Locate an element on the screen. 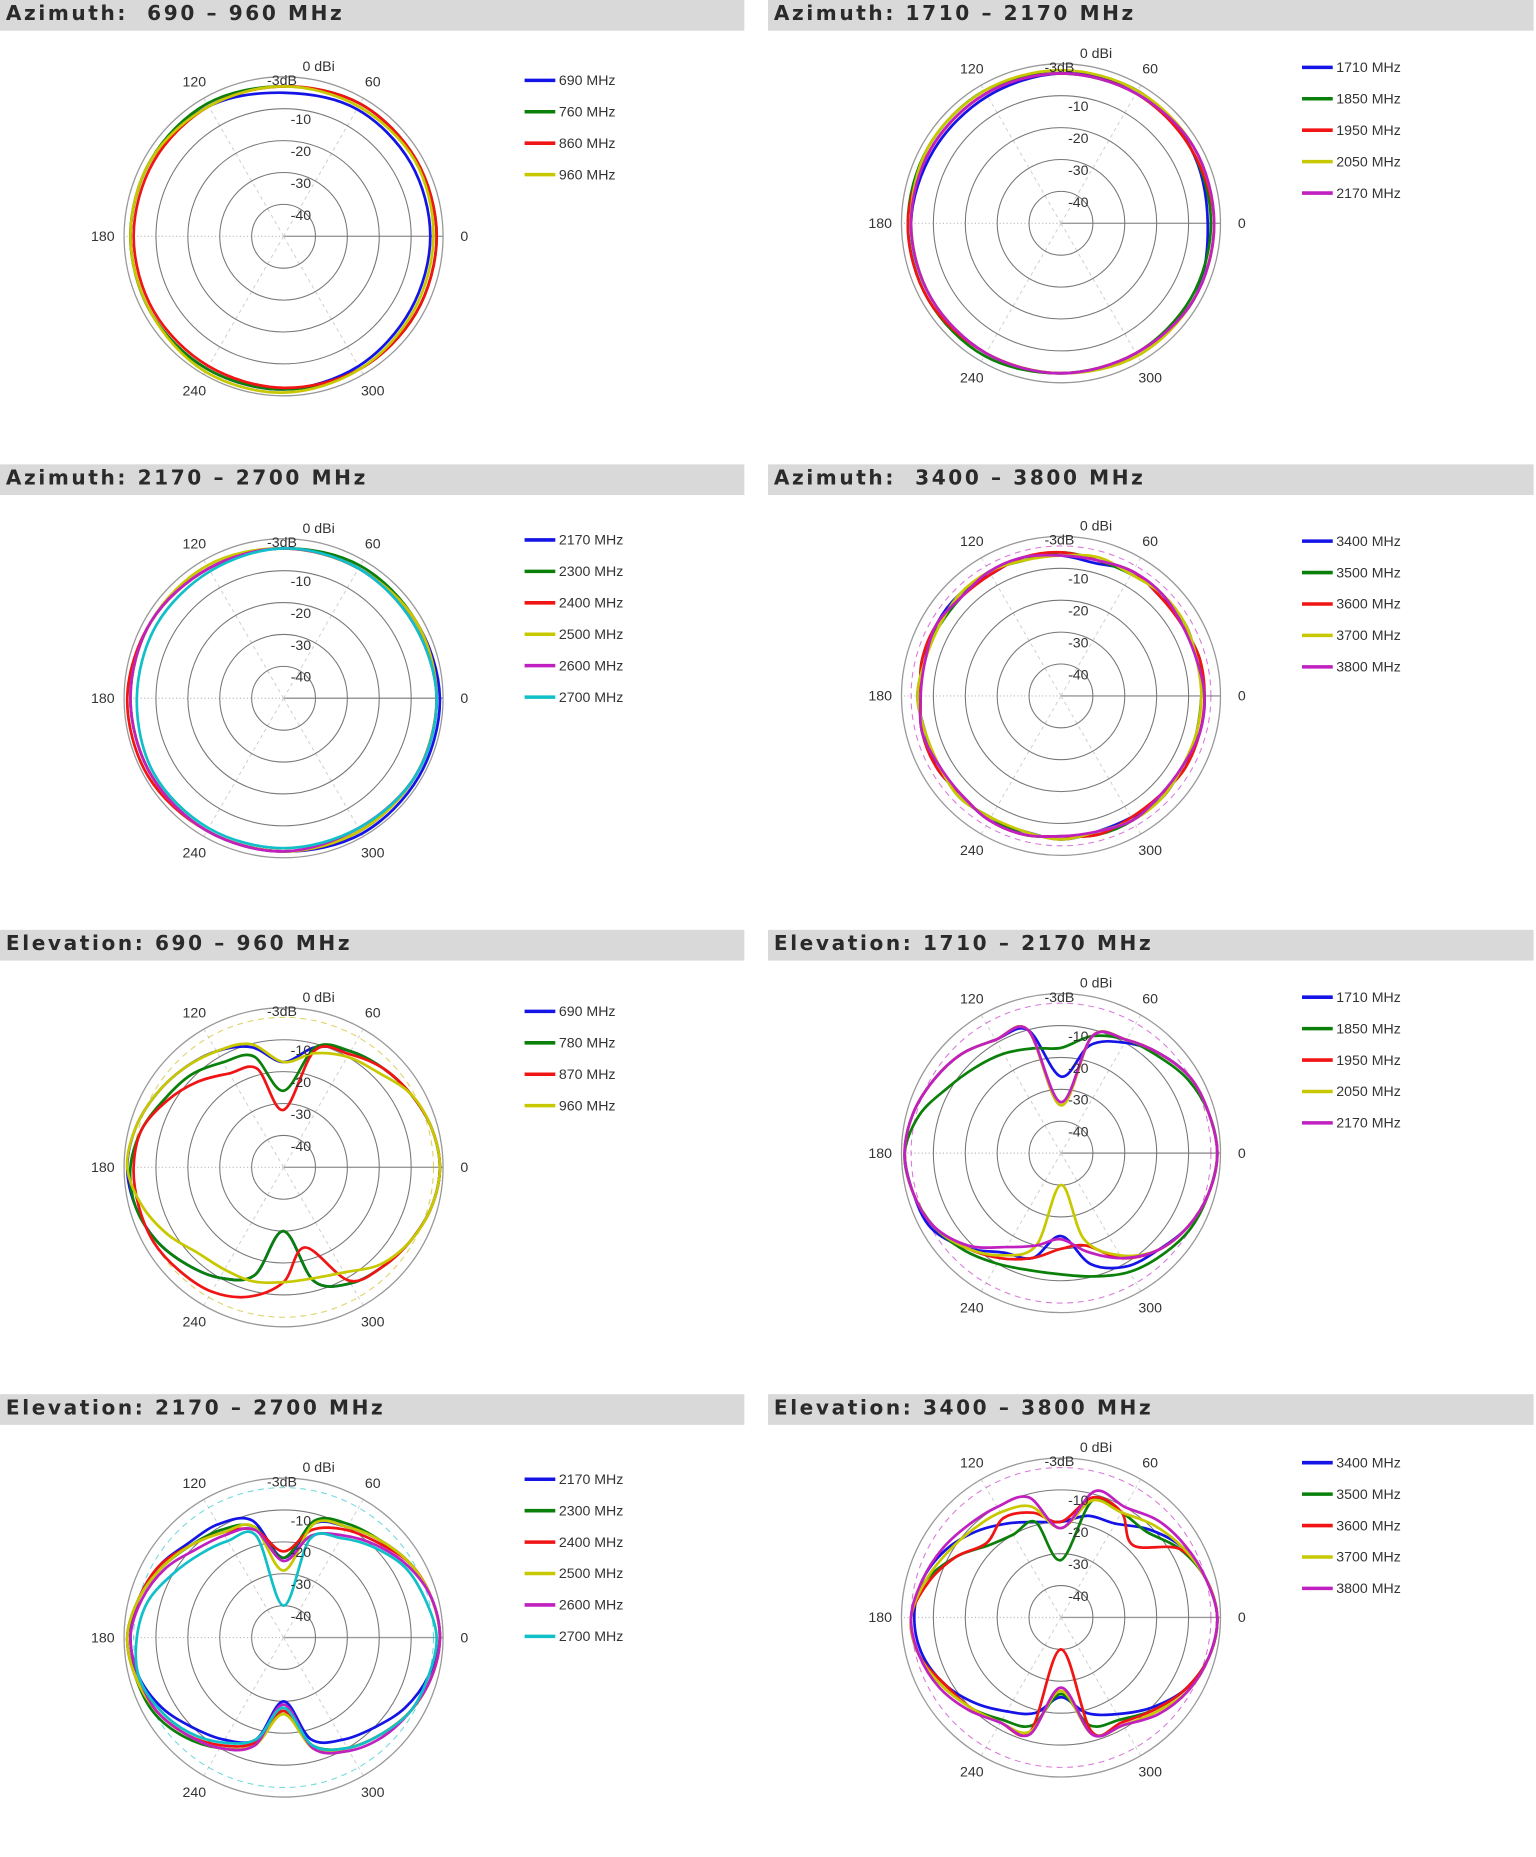 The image size is (1536, 1857). legend-label: 1950 MHz is located at coordinates (1368, 131).